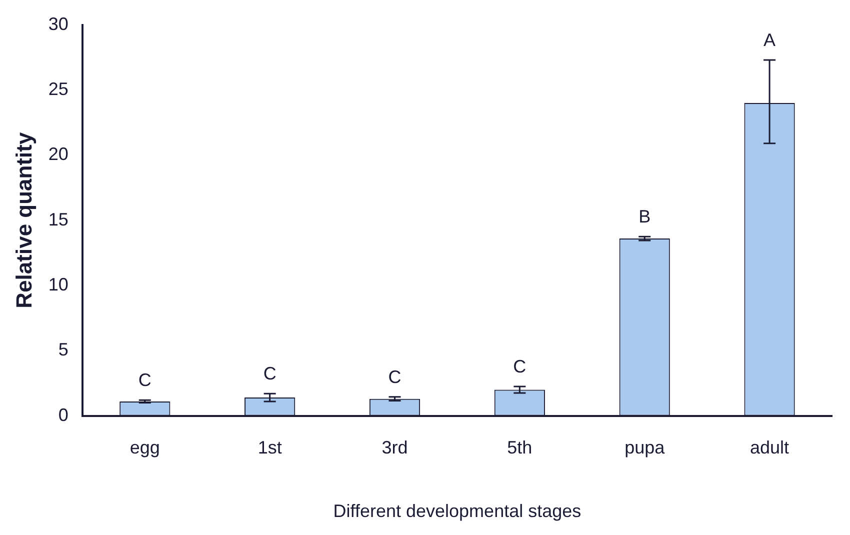 This screenshot has height=535, width=850. Describe the element at coordinates (58, 24) in the screenshot. I see `y-tick-label: 30` at that location.